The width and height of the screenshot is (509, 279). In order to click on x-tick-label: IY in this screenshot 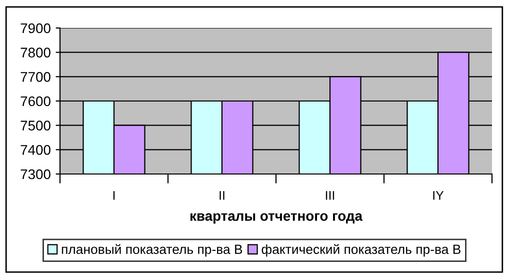, I will do `click(438, 195)`.